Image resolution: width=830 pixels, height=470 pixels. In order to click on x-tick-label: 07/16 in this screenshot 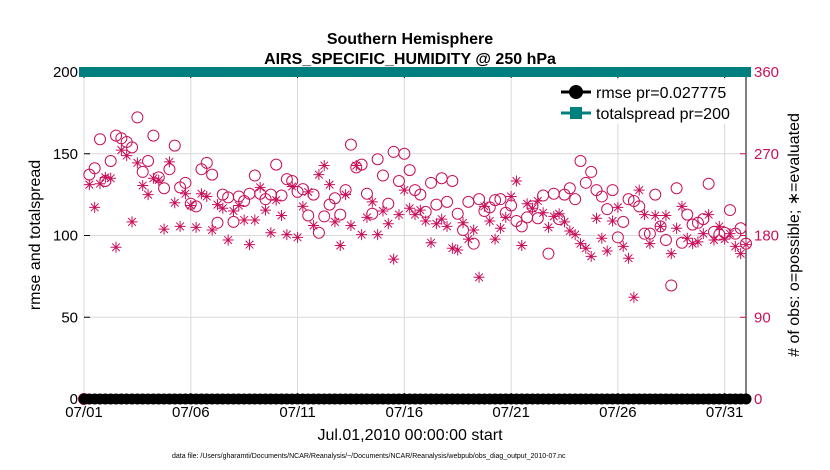, I will do `click(405, 412)`.